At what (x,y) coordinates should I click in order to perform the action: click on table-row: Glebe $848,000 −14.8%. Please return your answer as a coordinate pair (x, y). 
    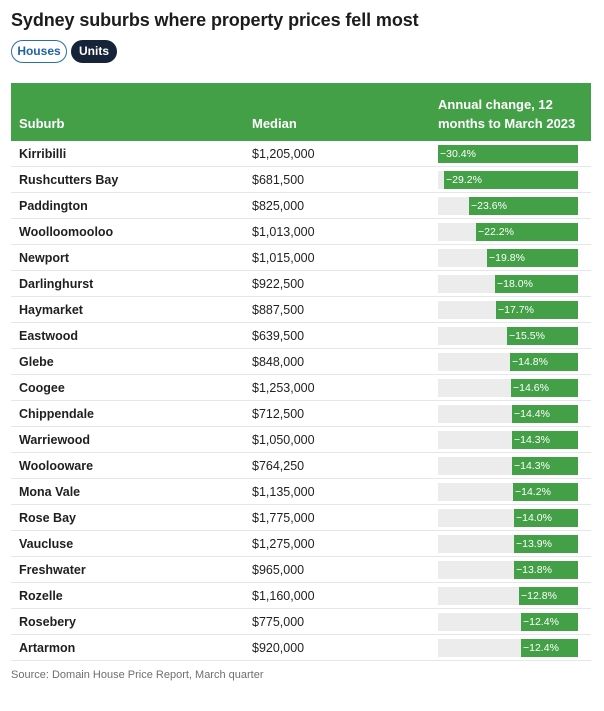
    Looking at the image, I should click on (301, 361).